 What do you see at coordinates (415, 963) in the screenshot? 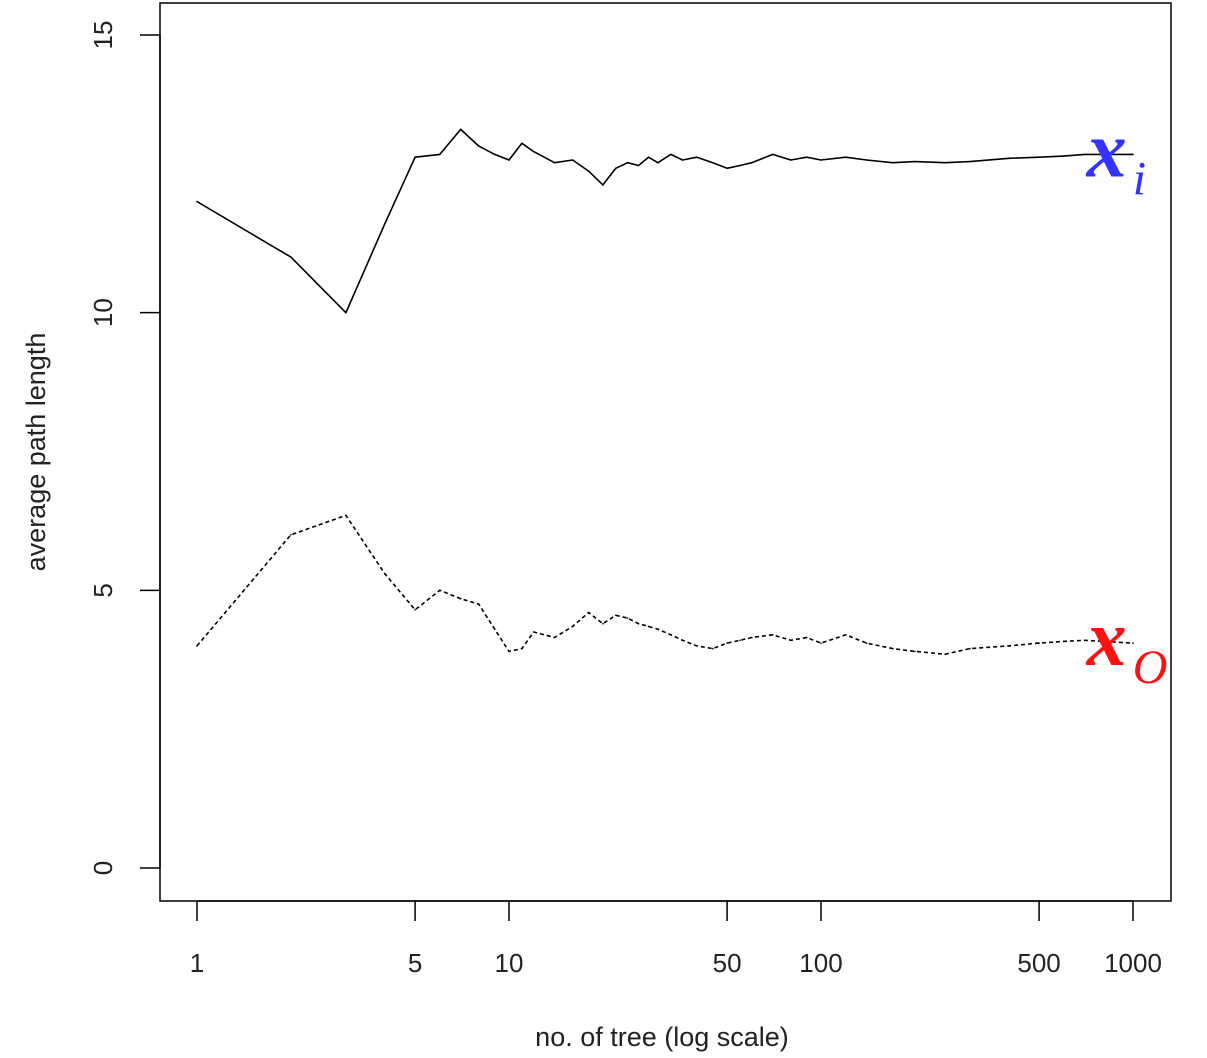
I see `x-tick-label: 5` at bounding box center [415, 963].